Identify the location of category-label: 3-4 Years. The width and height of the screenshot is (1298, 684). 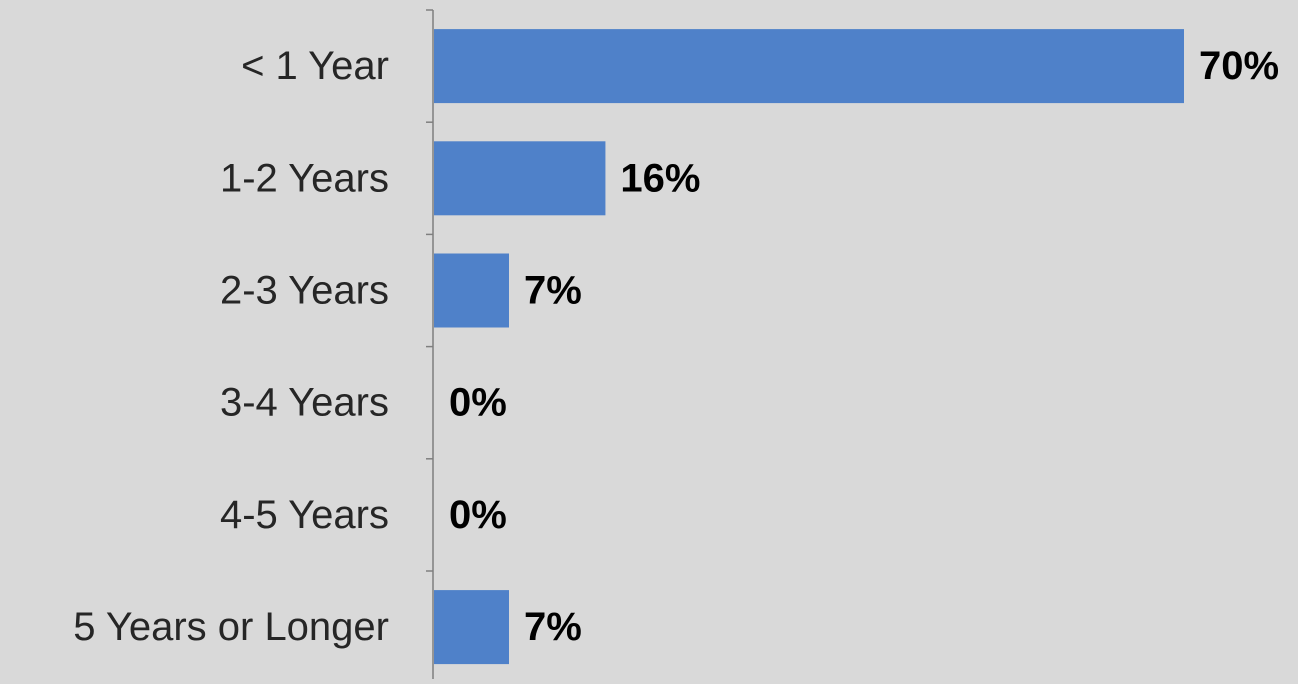
(304, 403).